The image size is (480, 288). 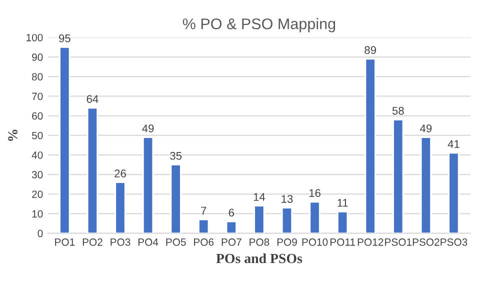 What do you see at coordinates (92, 242) in the screenshot?
I see `x-tick-label: PO2` at bounding box center [92, 242].